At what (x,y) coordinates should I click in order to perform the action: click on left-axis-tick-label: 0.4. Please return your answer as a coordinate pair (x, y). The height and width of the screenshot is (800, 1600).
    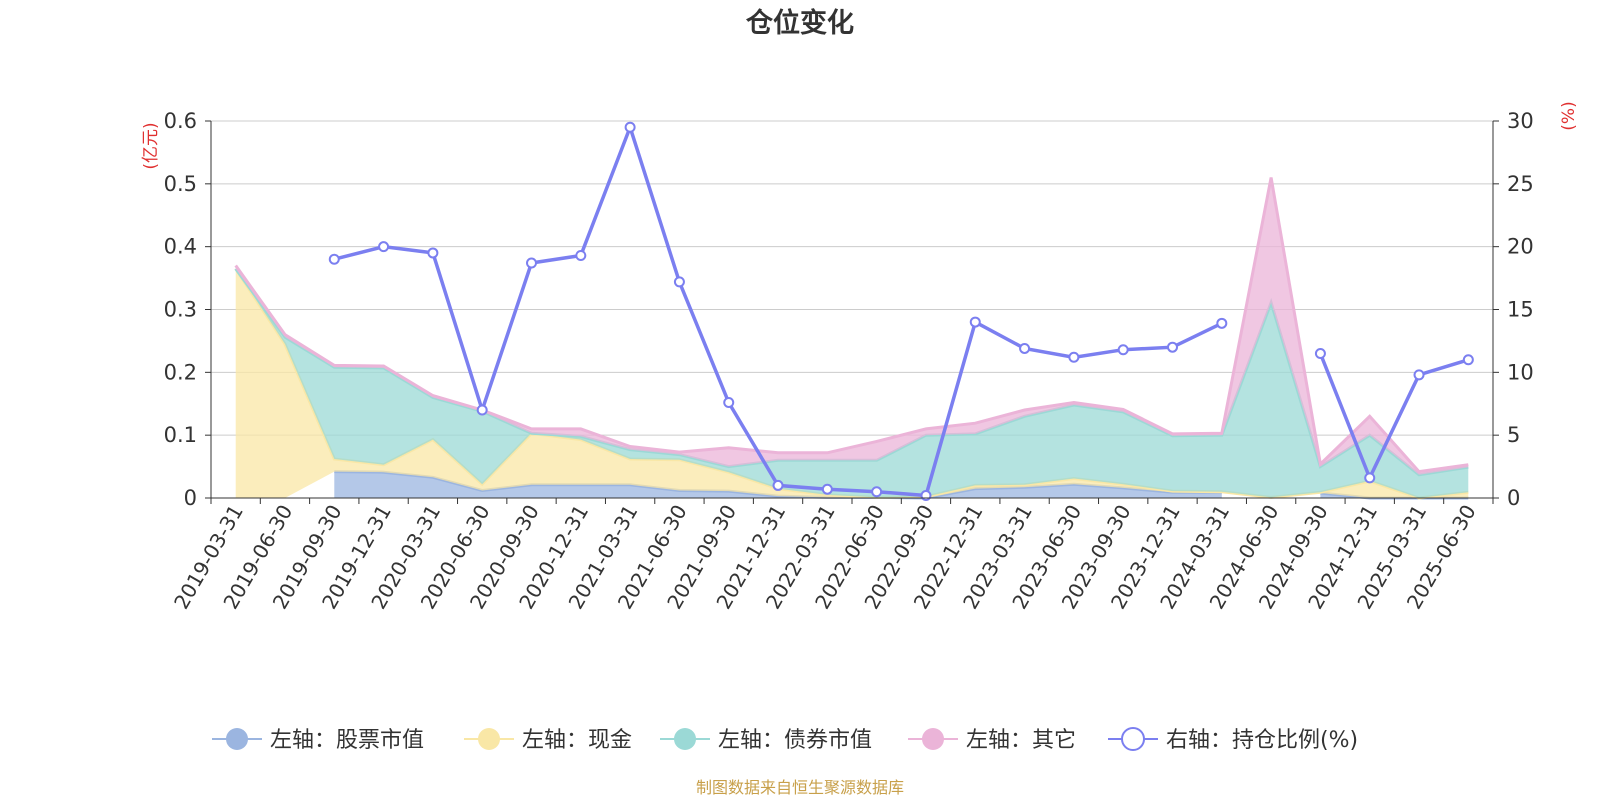
    Looking at the image, I should click on (180, 247).